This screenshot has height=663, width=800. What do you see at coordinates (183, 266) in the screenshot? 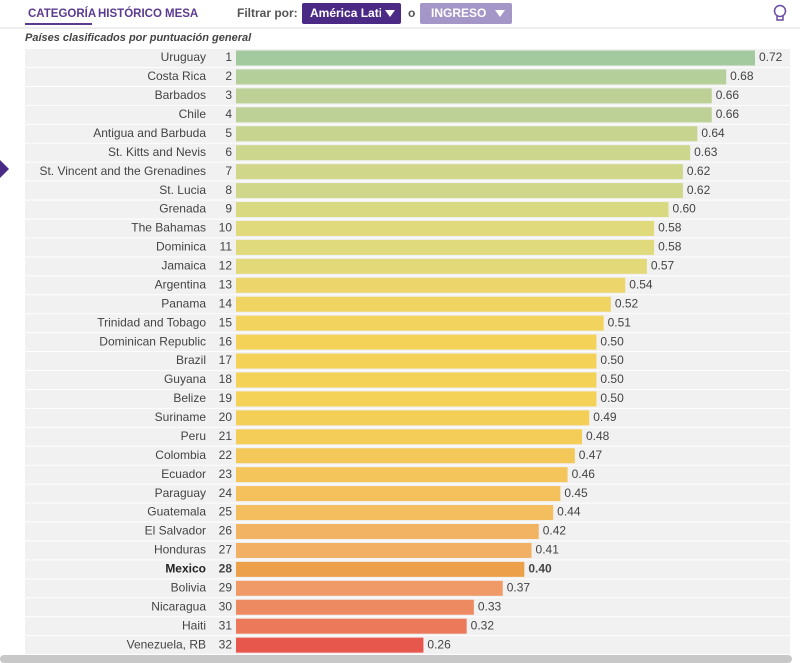
I see `category-label: Jamaica` at bounding box center [183, 266].